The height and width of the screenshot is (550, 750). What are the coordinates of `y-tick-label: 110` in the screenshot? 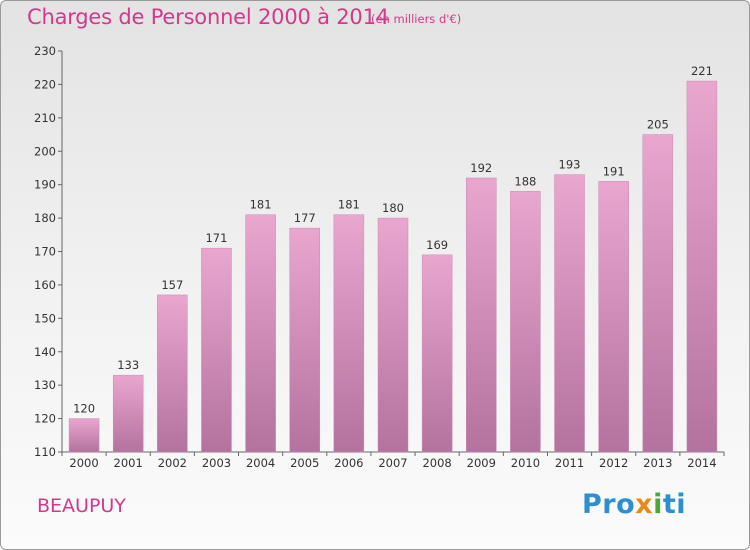 It's located at (45, 452).